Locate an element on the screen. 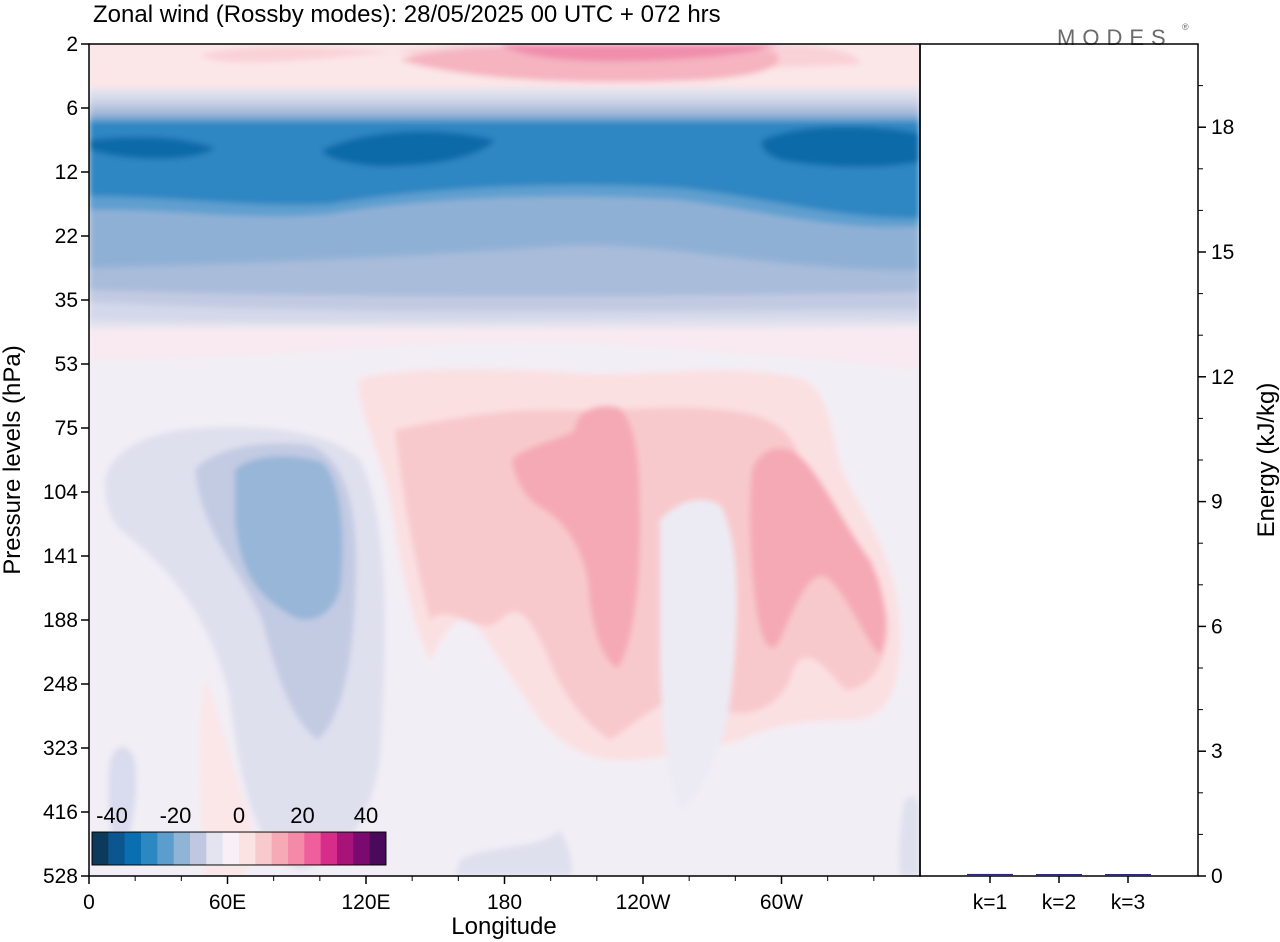 This screenshot has width=1280, height=942. colorbar-frame is located at coordinates (239, 848).